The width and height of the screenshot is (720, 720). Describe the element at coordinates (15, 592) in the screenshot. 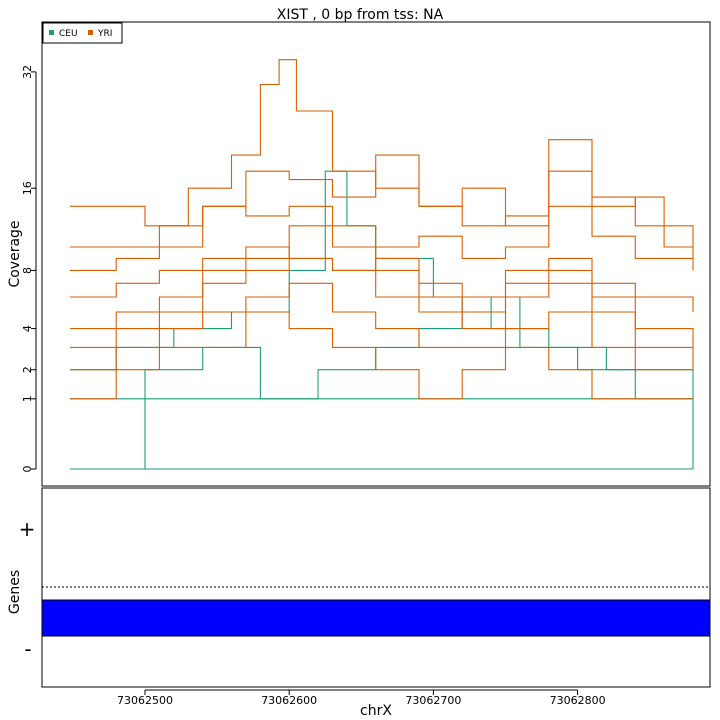

I see `genes-y-label: Genes` at that location.